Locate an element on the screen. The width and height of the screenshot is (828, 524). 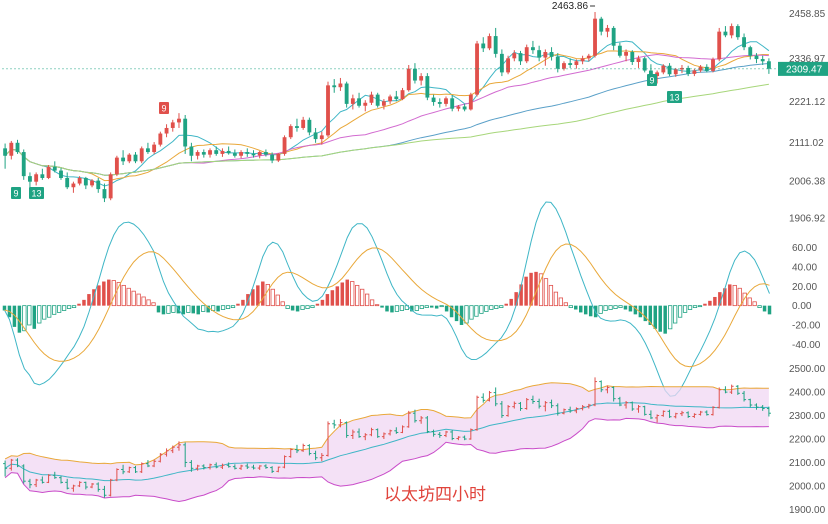
high-price-label: 2463.86 is located at coordinates (570, 6).